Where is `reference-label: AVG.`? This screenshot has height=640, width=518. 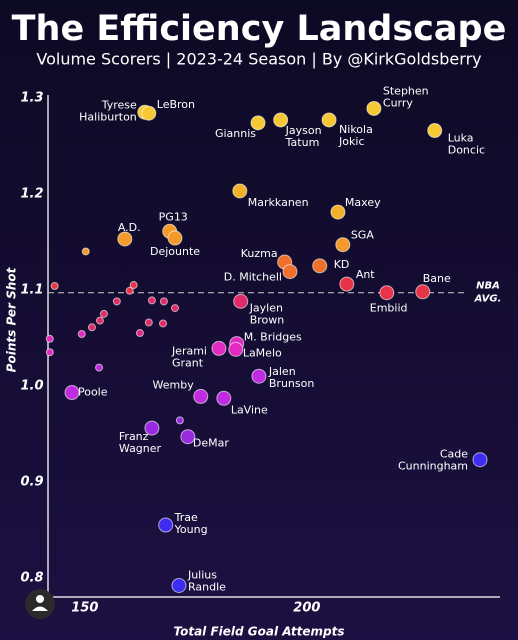 reference-label: AVG. is located at coordinates (488, 299).